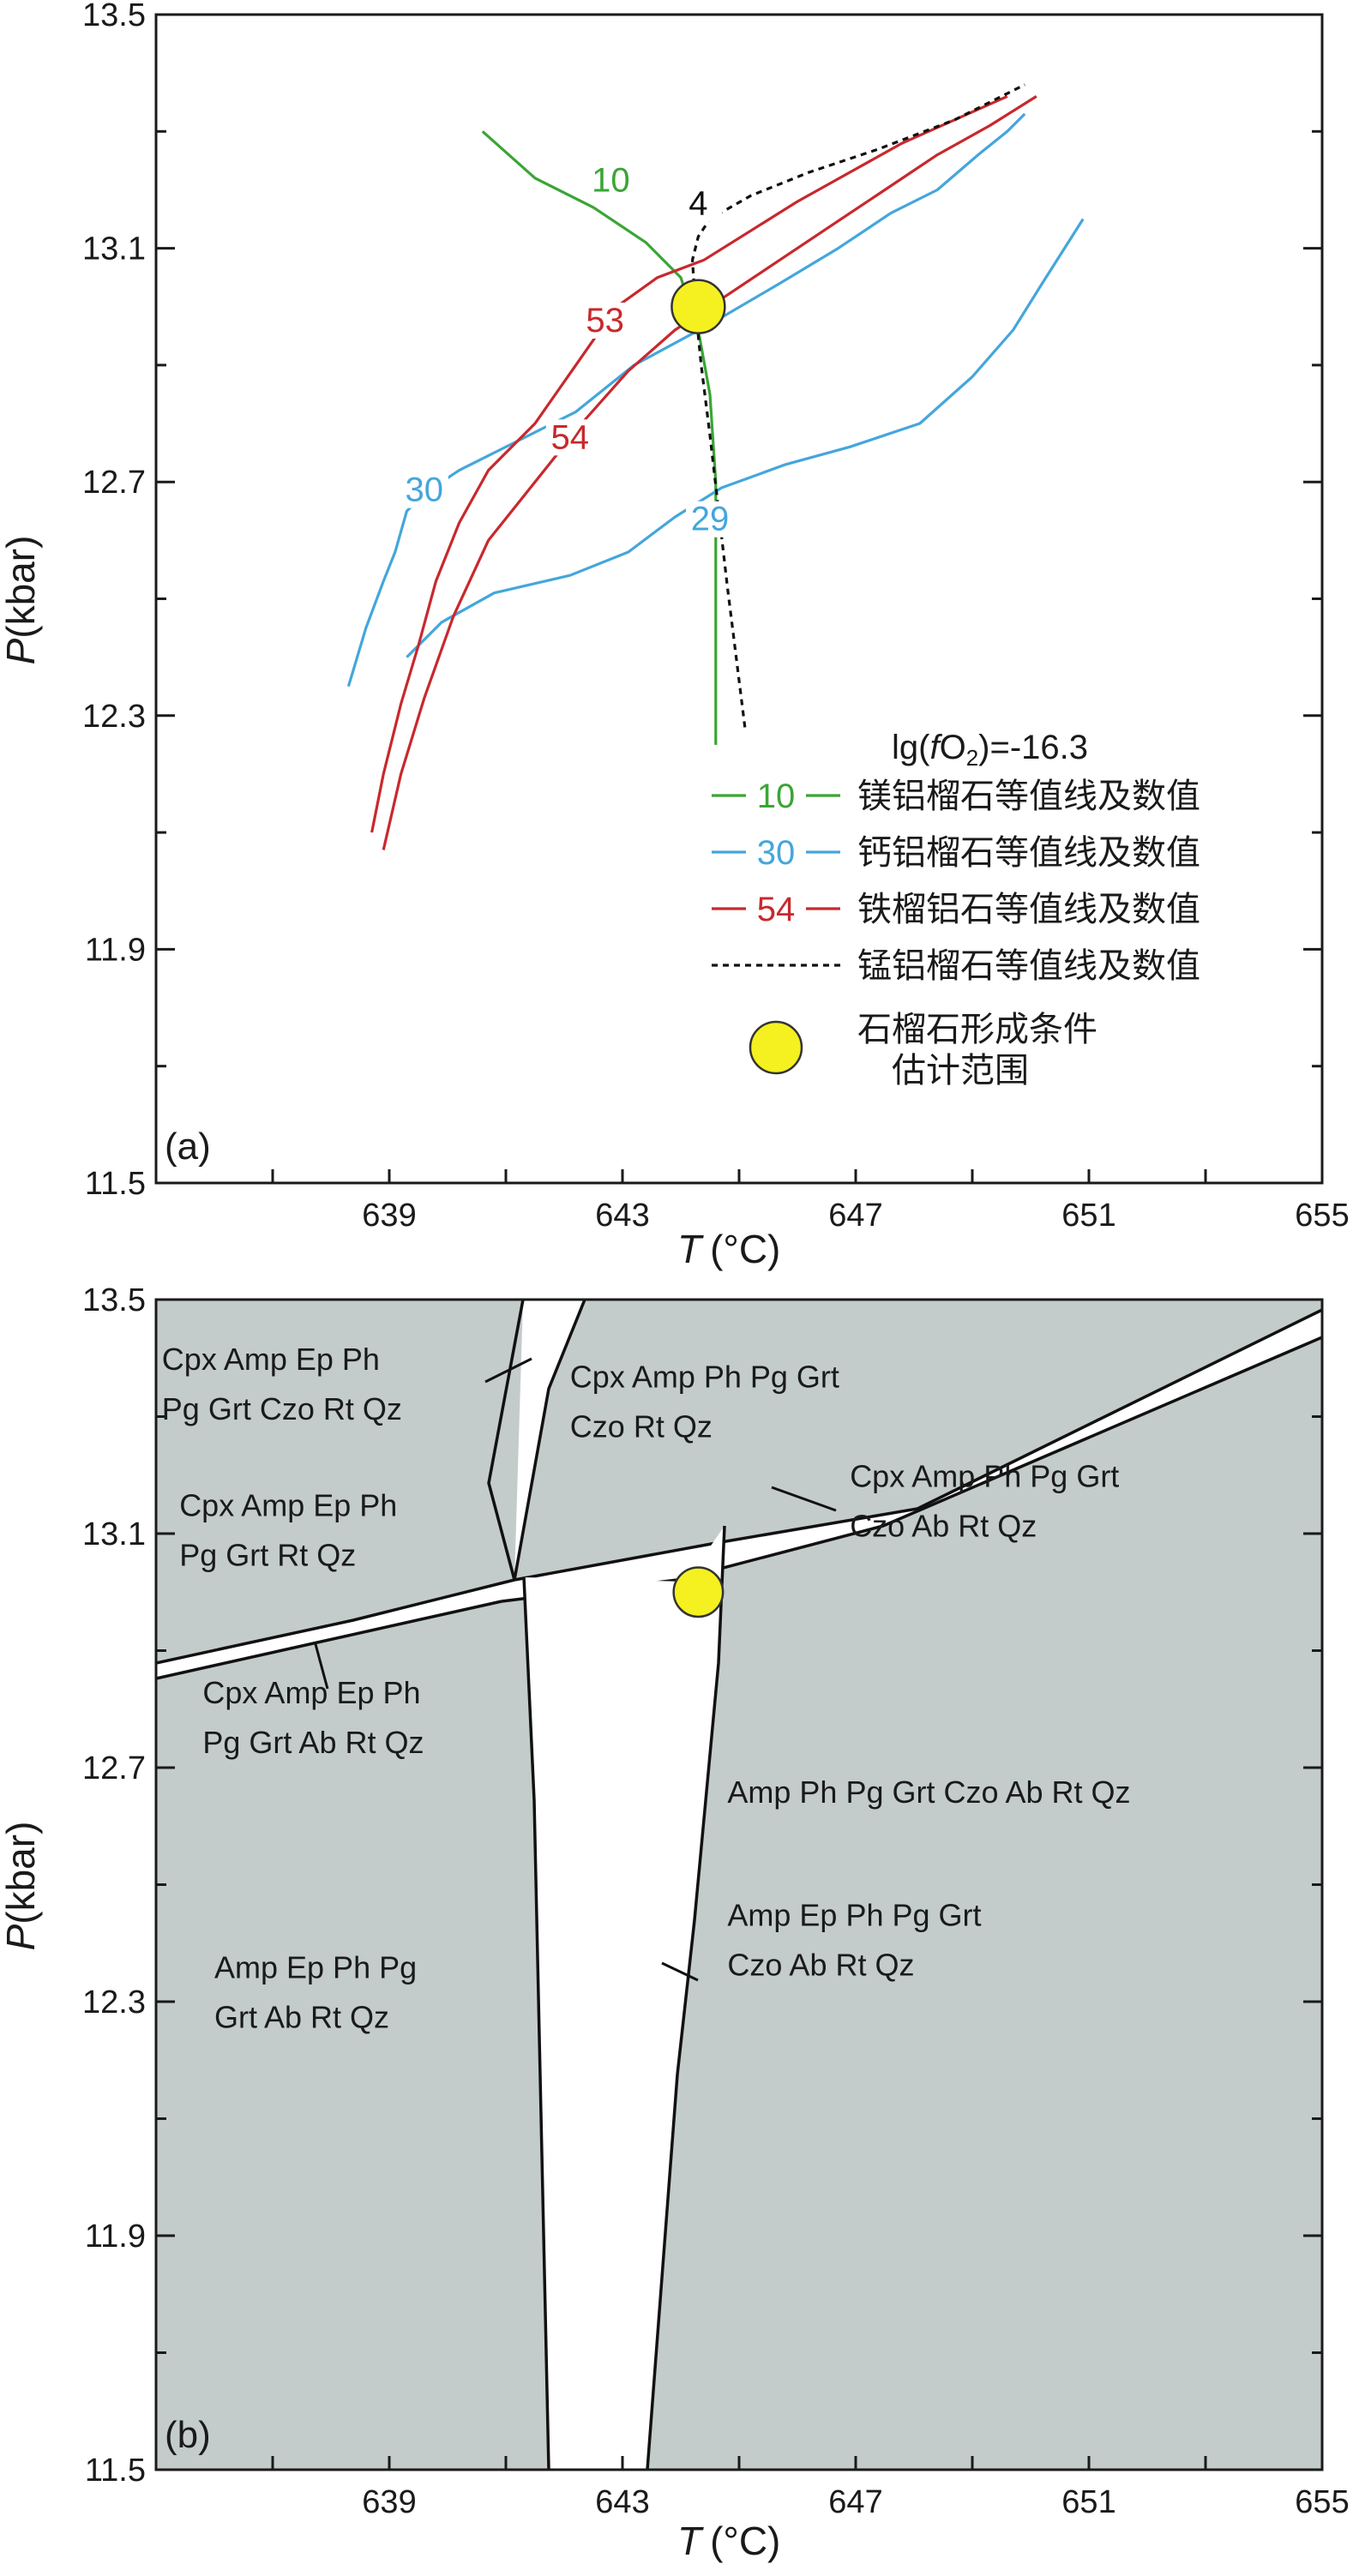 The height and width of the screenshot is (2576, 1365). Describe the element at coordinates (322, 1666) in the screenshot. I see `leader-ab-rt` at that location.